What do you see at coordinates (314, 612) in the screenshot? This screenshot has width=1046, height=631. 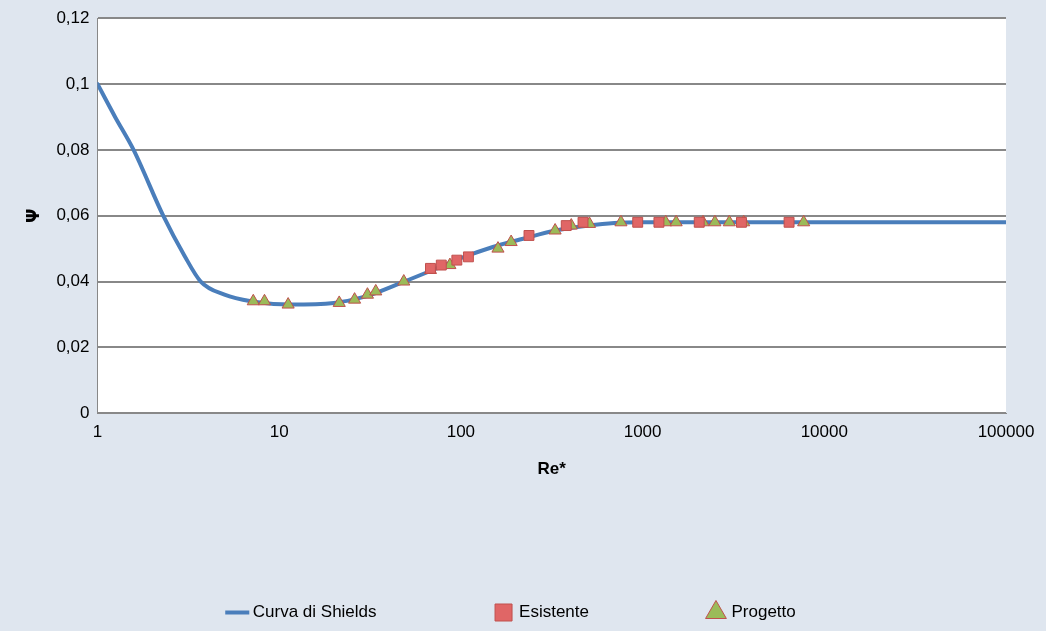 I see `legend-label: Curva di Shields` at bounding box center [314, 612].